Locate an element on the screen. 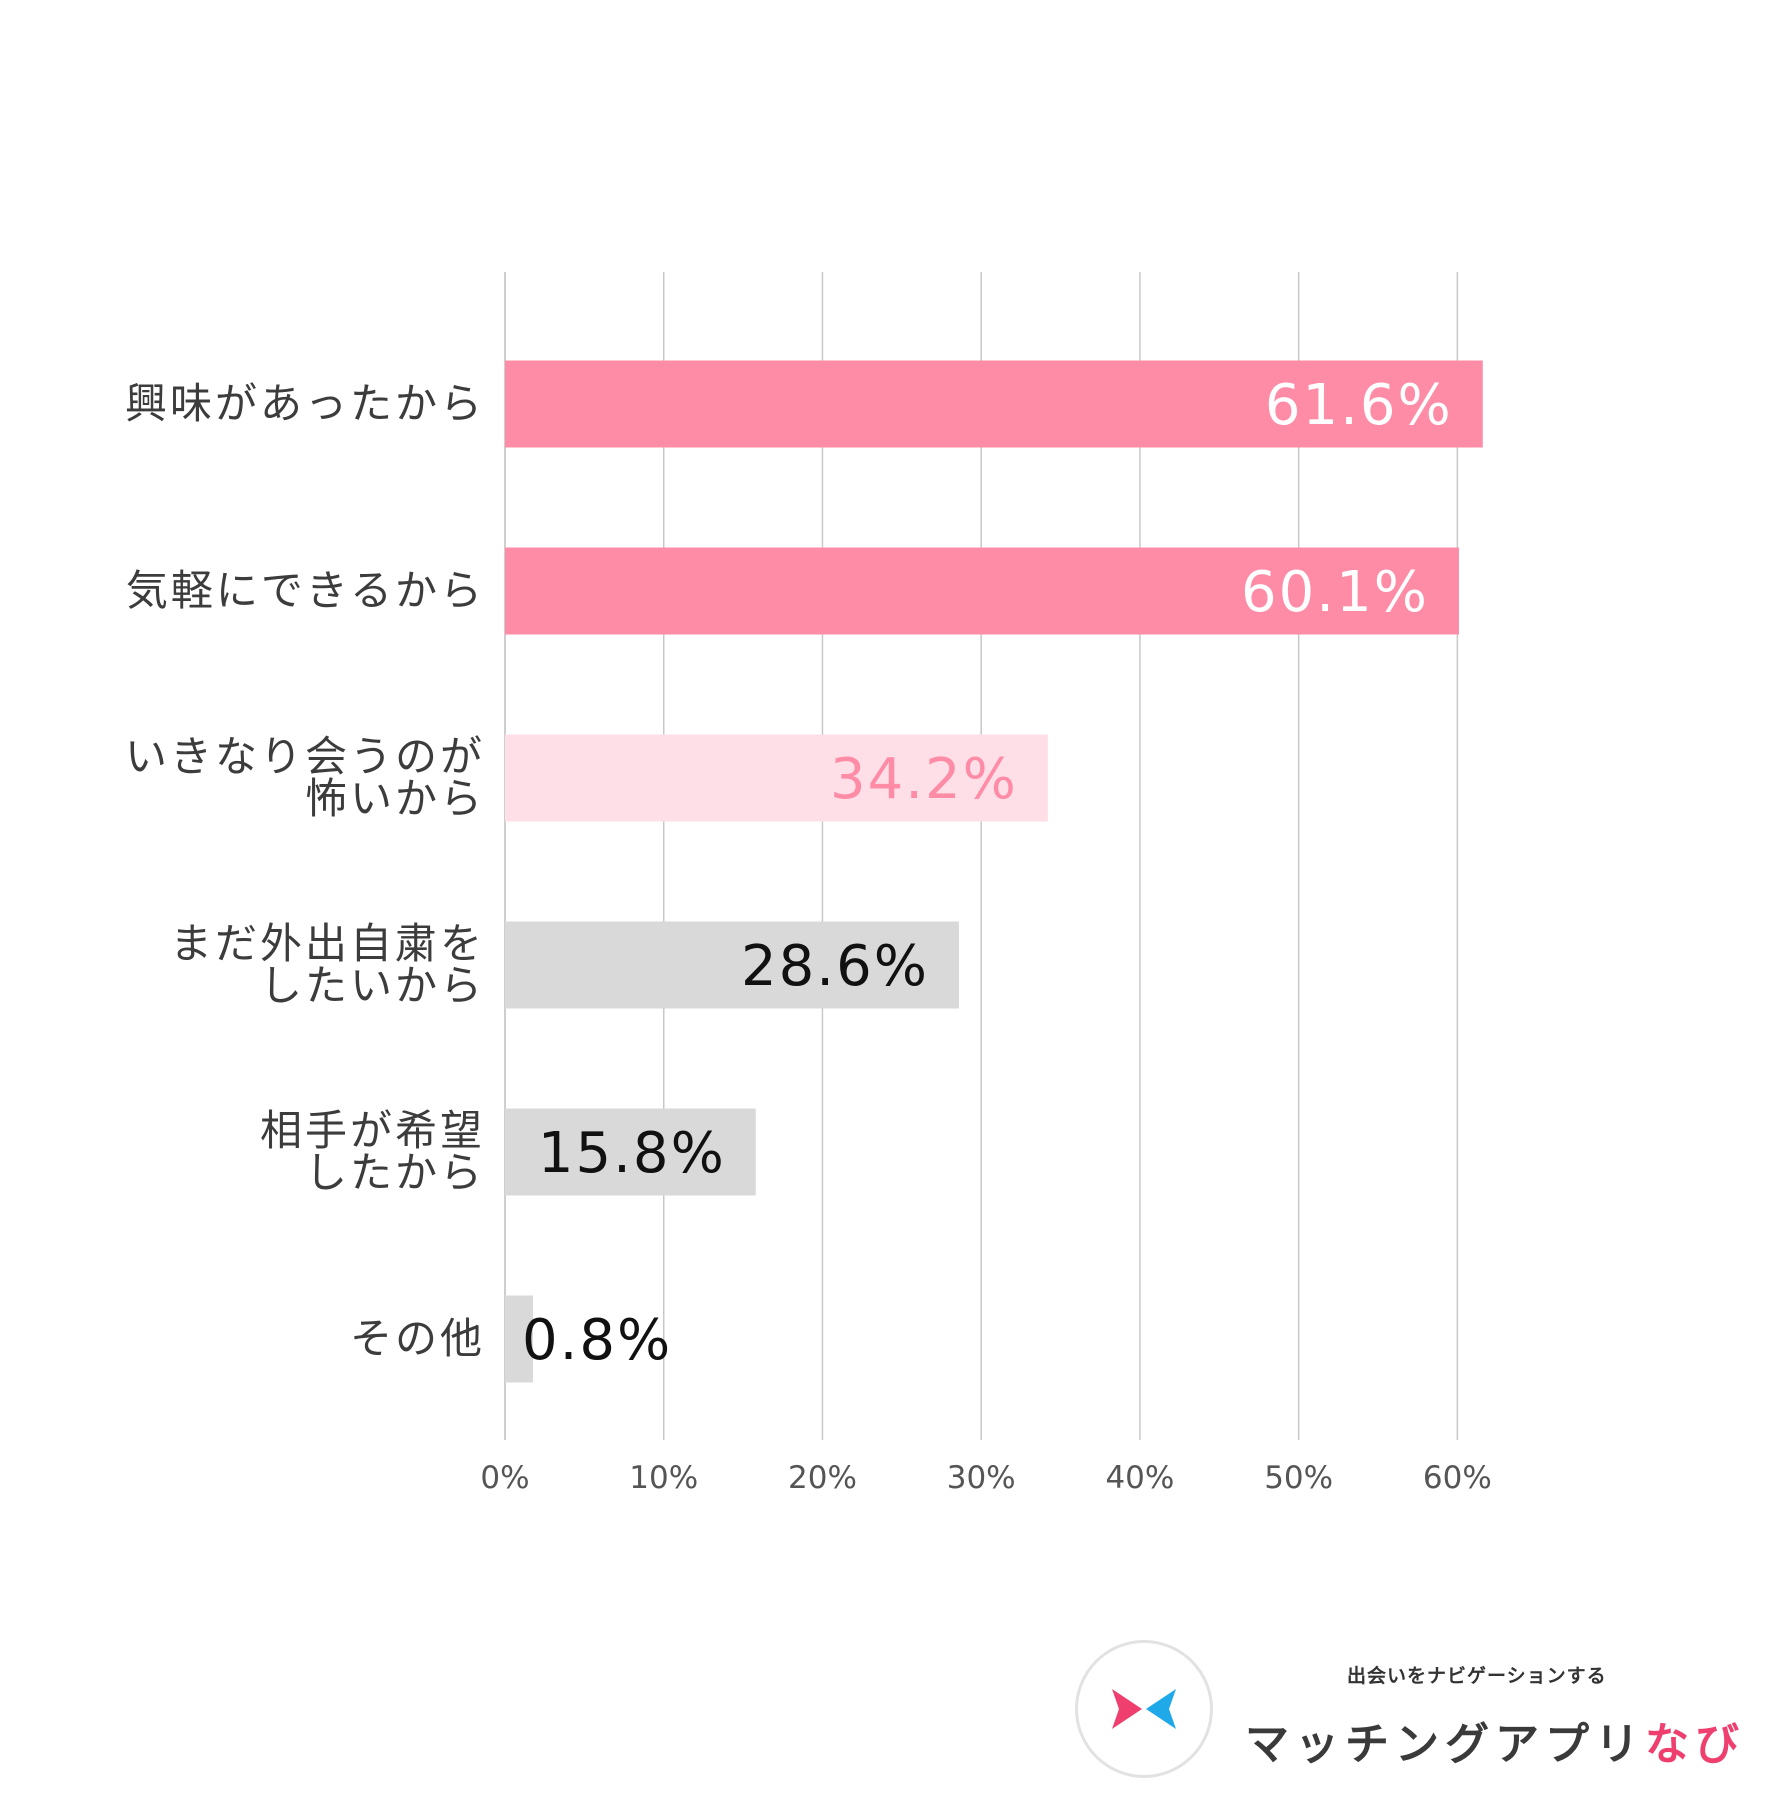 This screenshot has width=1768, height=1800. x-tick-label: 30% is located at coordinates (981, 1478).